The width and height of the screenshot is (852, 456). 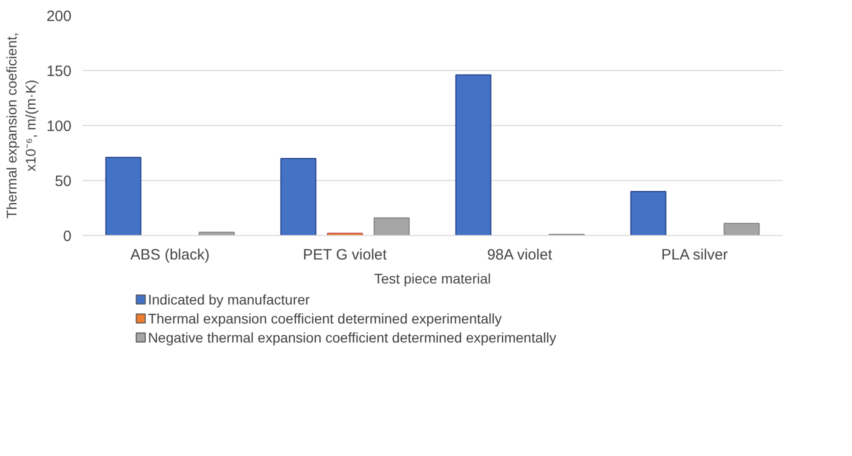 I want to click on y-tick-label: 200, so click(x=59, y=16).